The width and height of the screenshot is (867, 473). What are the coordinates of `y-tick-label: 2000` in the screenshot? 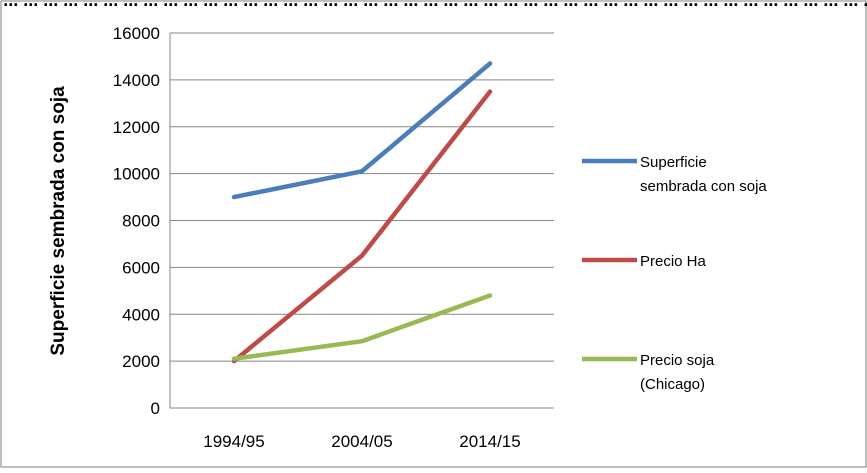 It's located at (141, 361).